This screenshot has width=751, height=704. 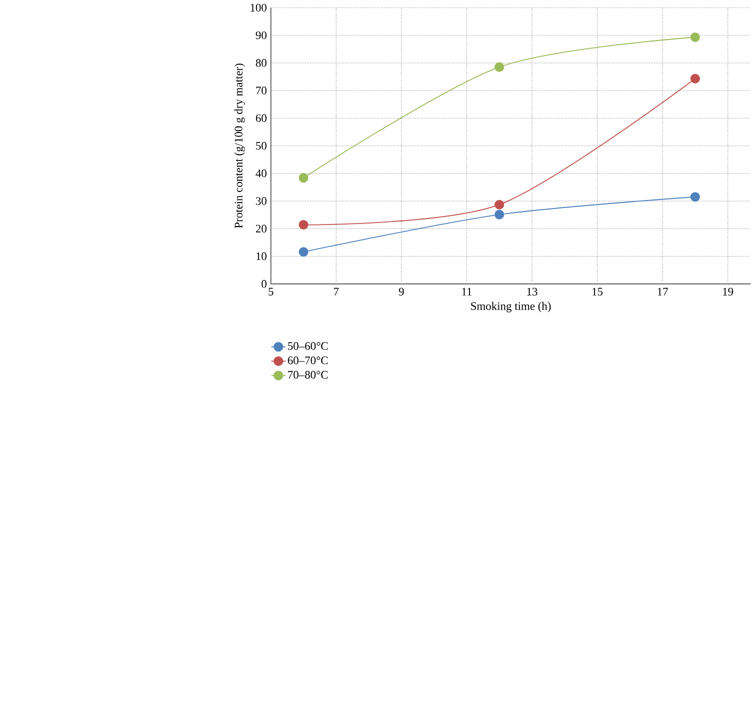 I want to click on legend-label: 60–70°C, so click(x=308, y=360).